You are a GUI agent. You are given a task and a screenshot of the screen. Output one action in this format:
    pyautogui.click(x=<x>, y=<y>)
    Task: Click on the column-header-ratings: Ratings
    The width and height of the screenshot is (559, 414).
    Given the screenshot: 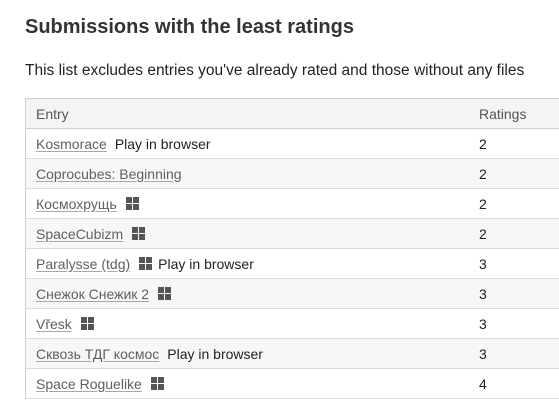 What is the action you would take?
    pyautogui.click(x=503, y=113)
    